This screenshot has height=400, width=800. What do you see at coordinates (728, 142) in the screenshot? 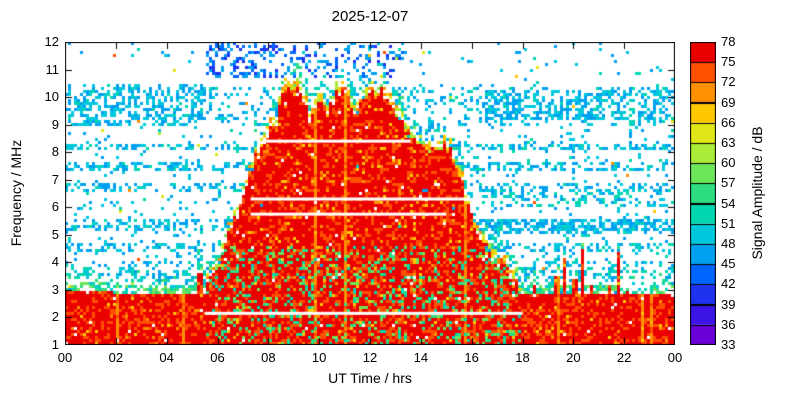
I see `colorbar-tick-label: 63` at bounding box center [728, 142].